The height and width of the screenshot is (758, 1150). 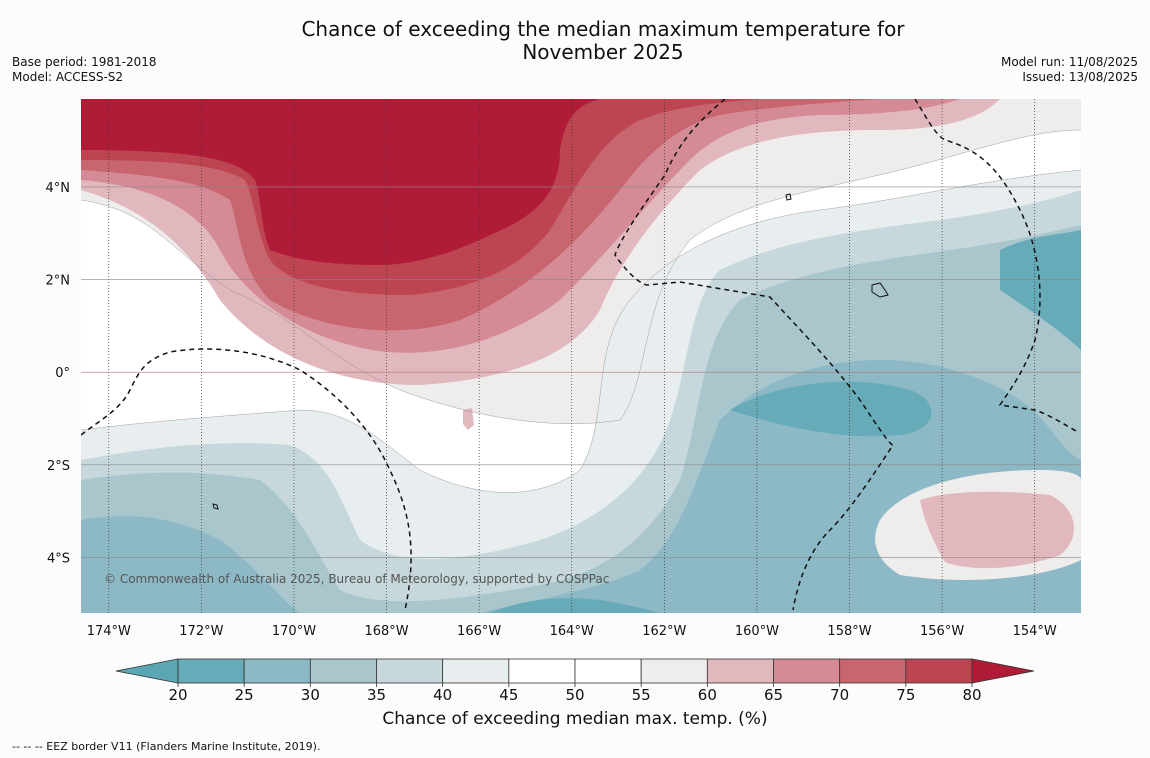 I want to click on longitude-label: 166°W, so click(x=479, y=631).